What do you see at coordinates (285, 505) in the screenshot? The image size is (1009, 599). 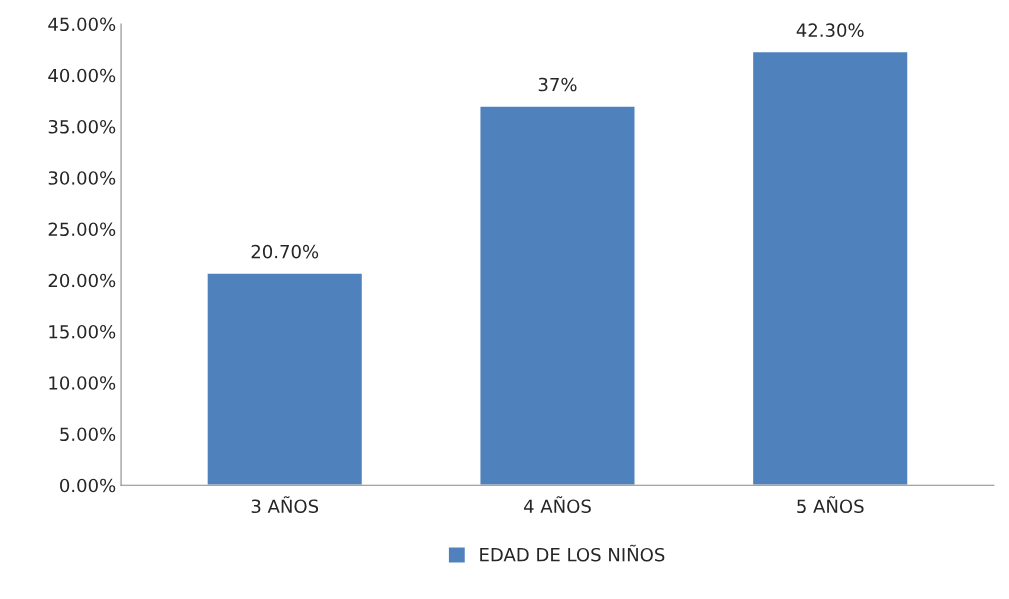 I see `x-tick-label: 3 AÑOS` at bounding box center [285, 505].